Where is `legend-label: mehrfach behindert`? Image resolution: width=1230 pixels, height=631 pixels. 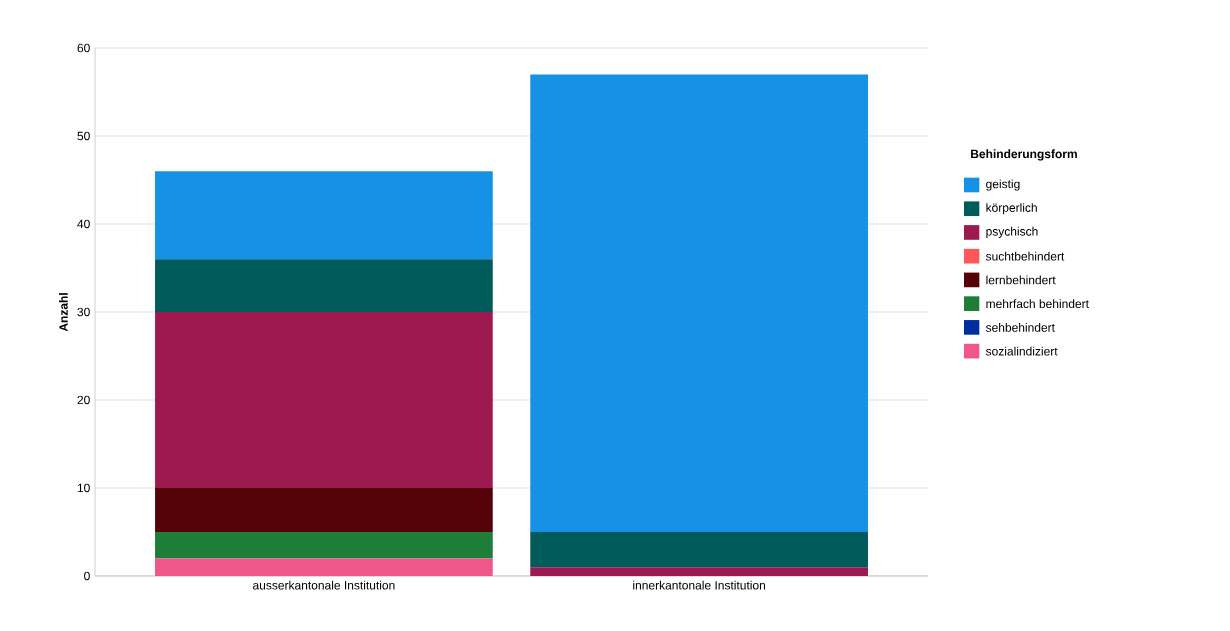
legend-label: mehrfach behindert is located at coordinates (1037, 304).